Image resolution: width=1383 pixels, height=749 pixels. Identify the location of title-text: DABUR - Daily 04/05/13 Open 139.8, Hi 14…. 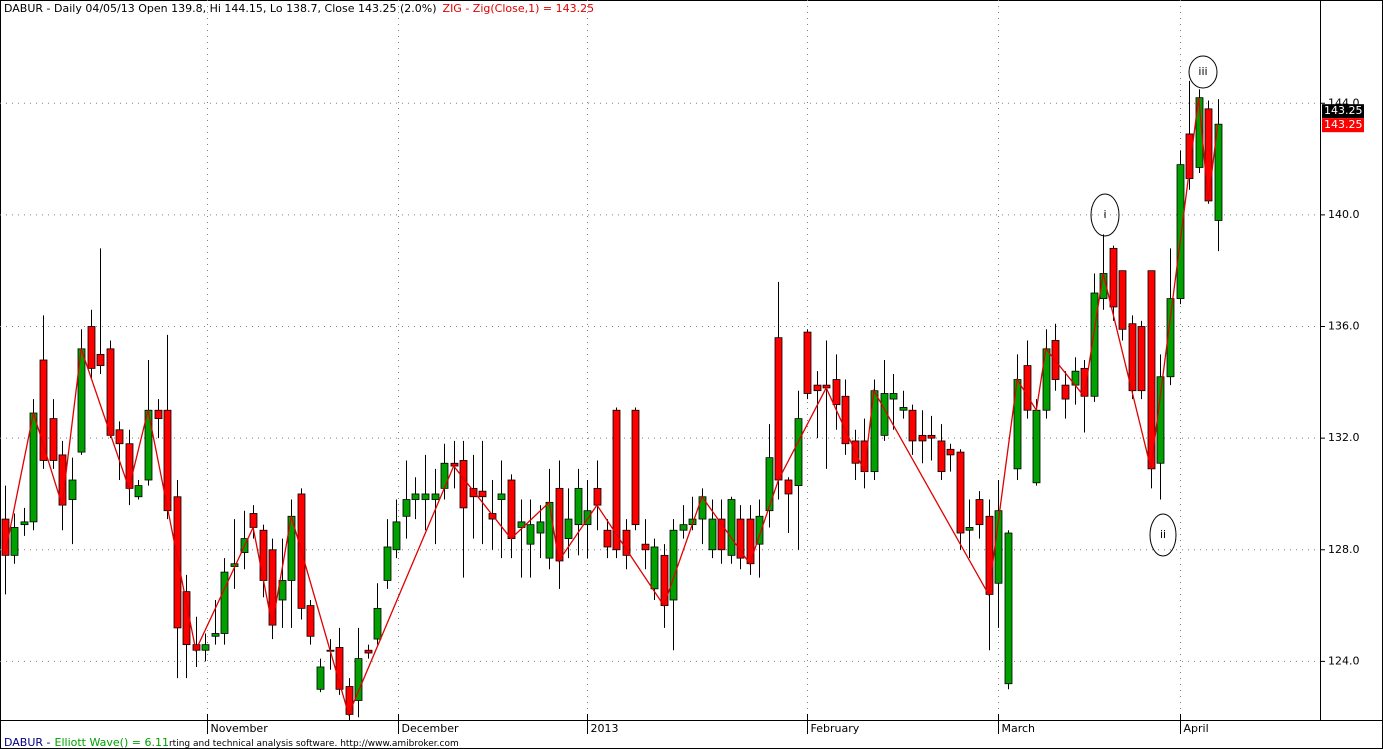
(220, 8).